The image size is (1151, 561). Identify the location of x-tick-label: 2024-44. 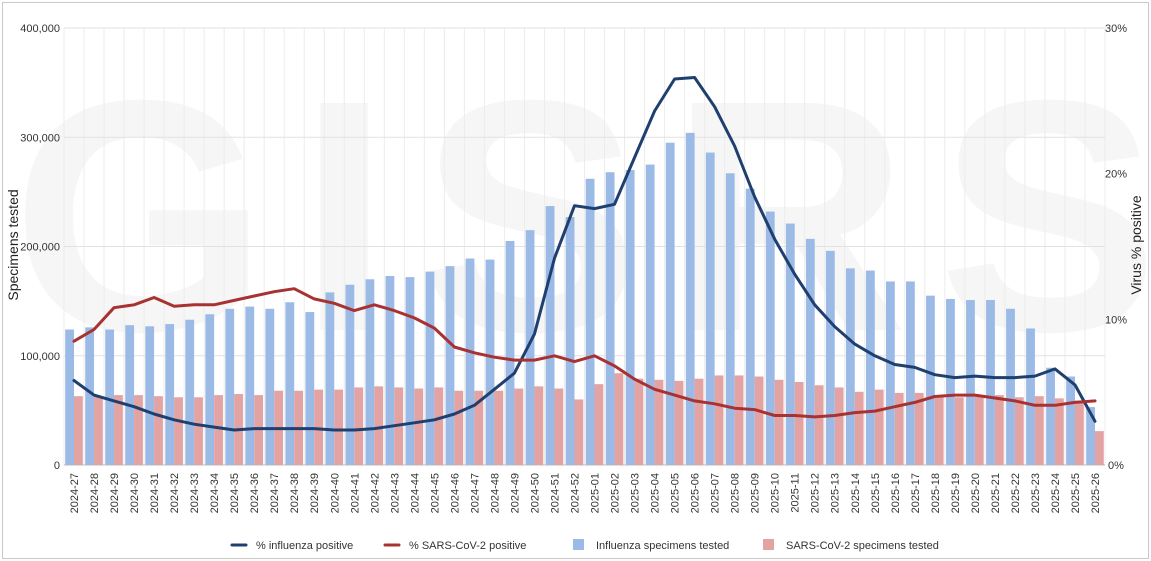
(415, 493).